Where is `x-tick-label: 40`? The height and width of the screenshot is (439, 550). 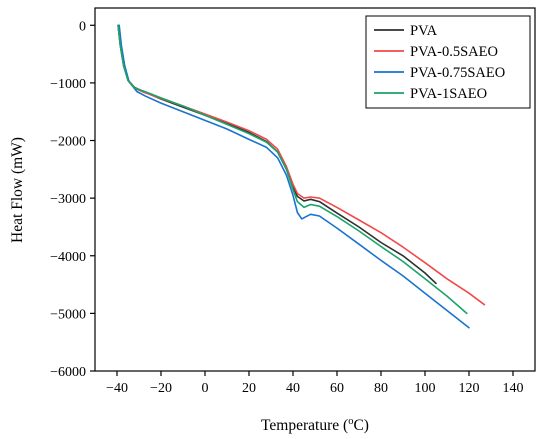
x-tick-label: 40 is located at coordinates (293, 388).